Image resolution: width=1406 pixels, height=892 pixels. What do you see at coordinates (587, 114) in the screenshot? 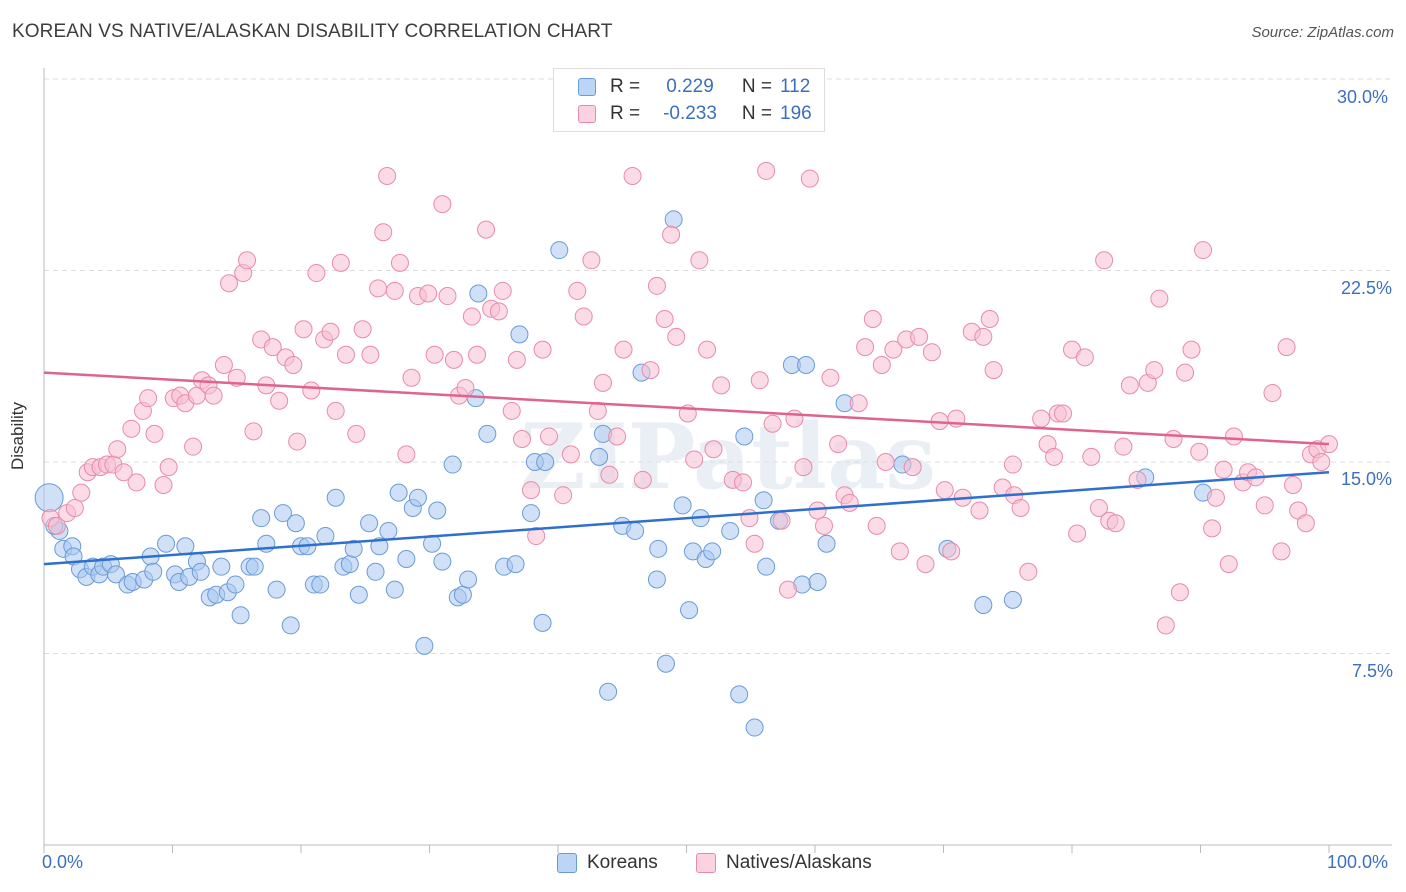
I see `natives-swatch` at bounding box center [587, 114].